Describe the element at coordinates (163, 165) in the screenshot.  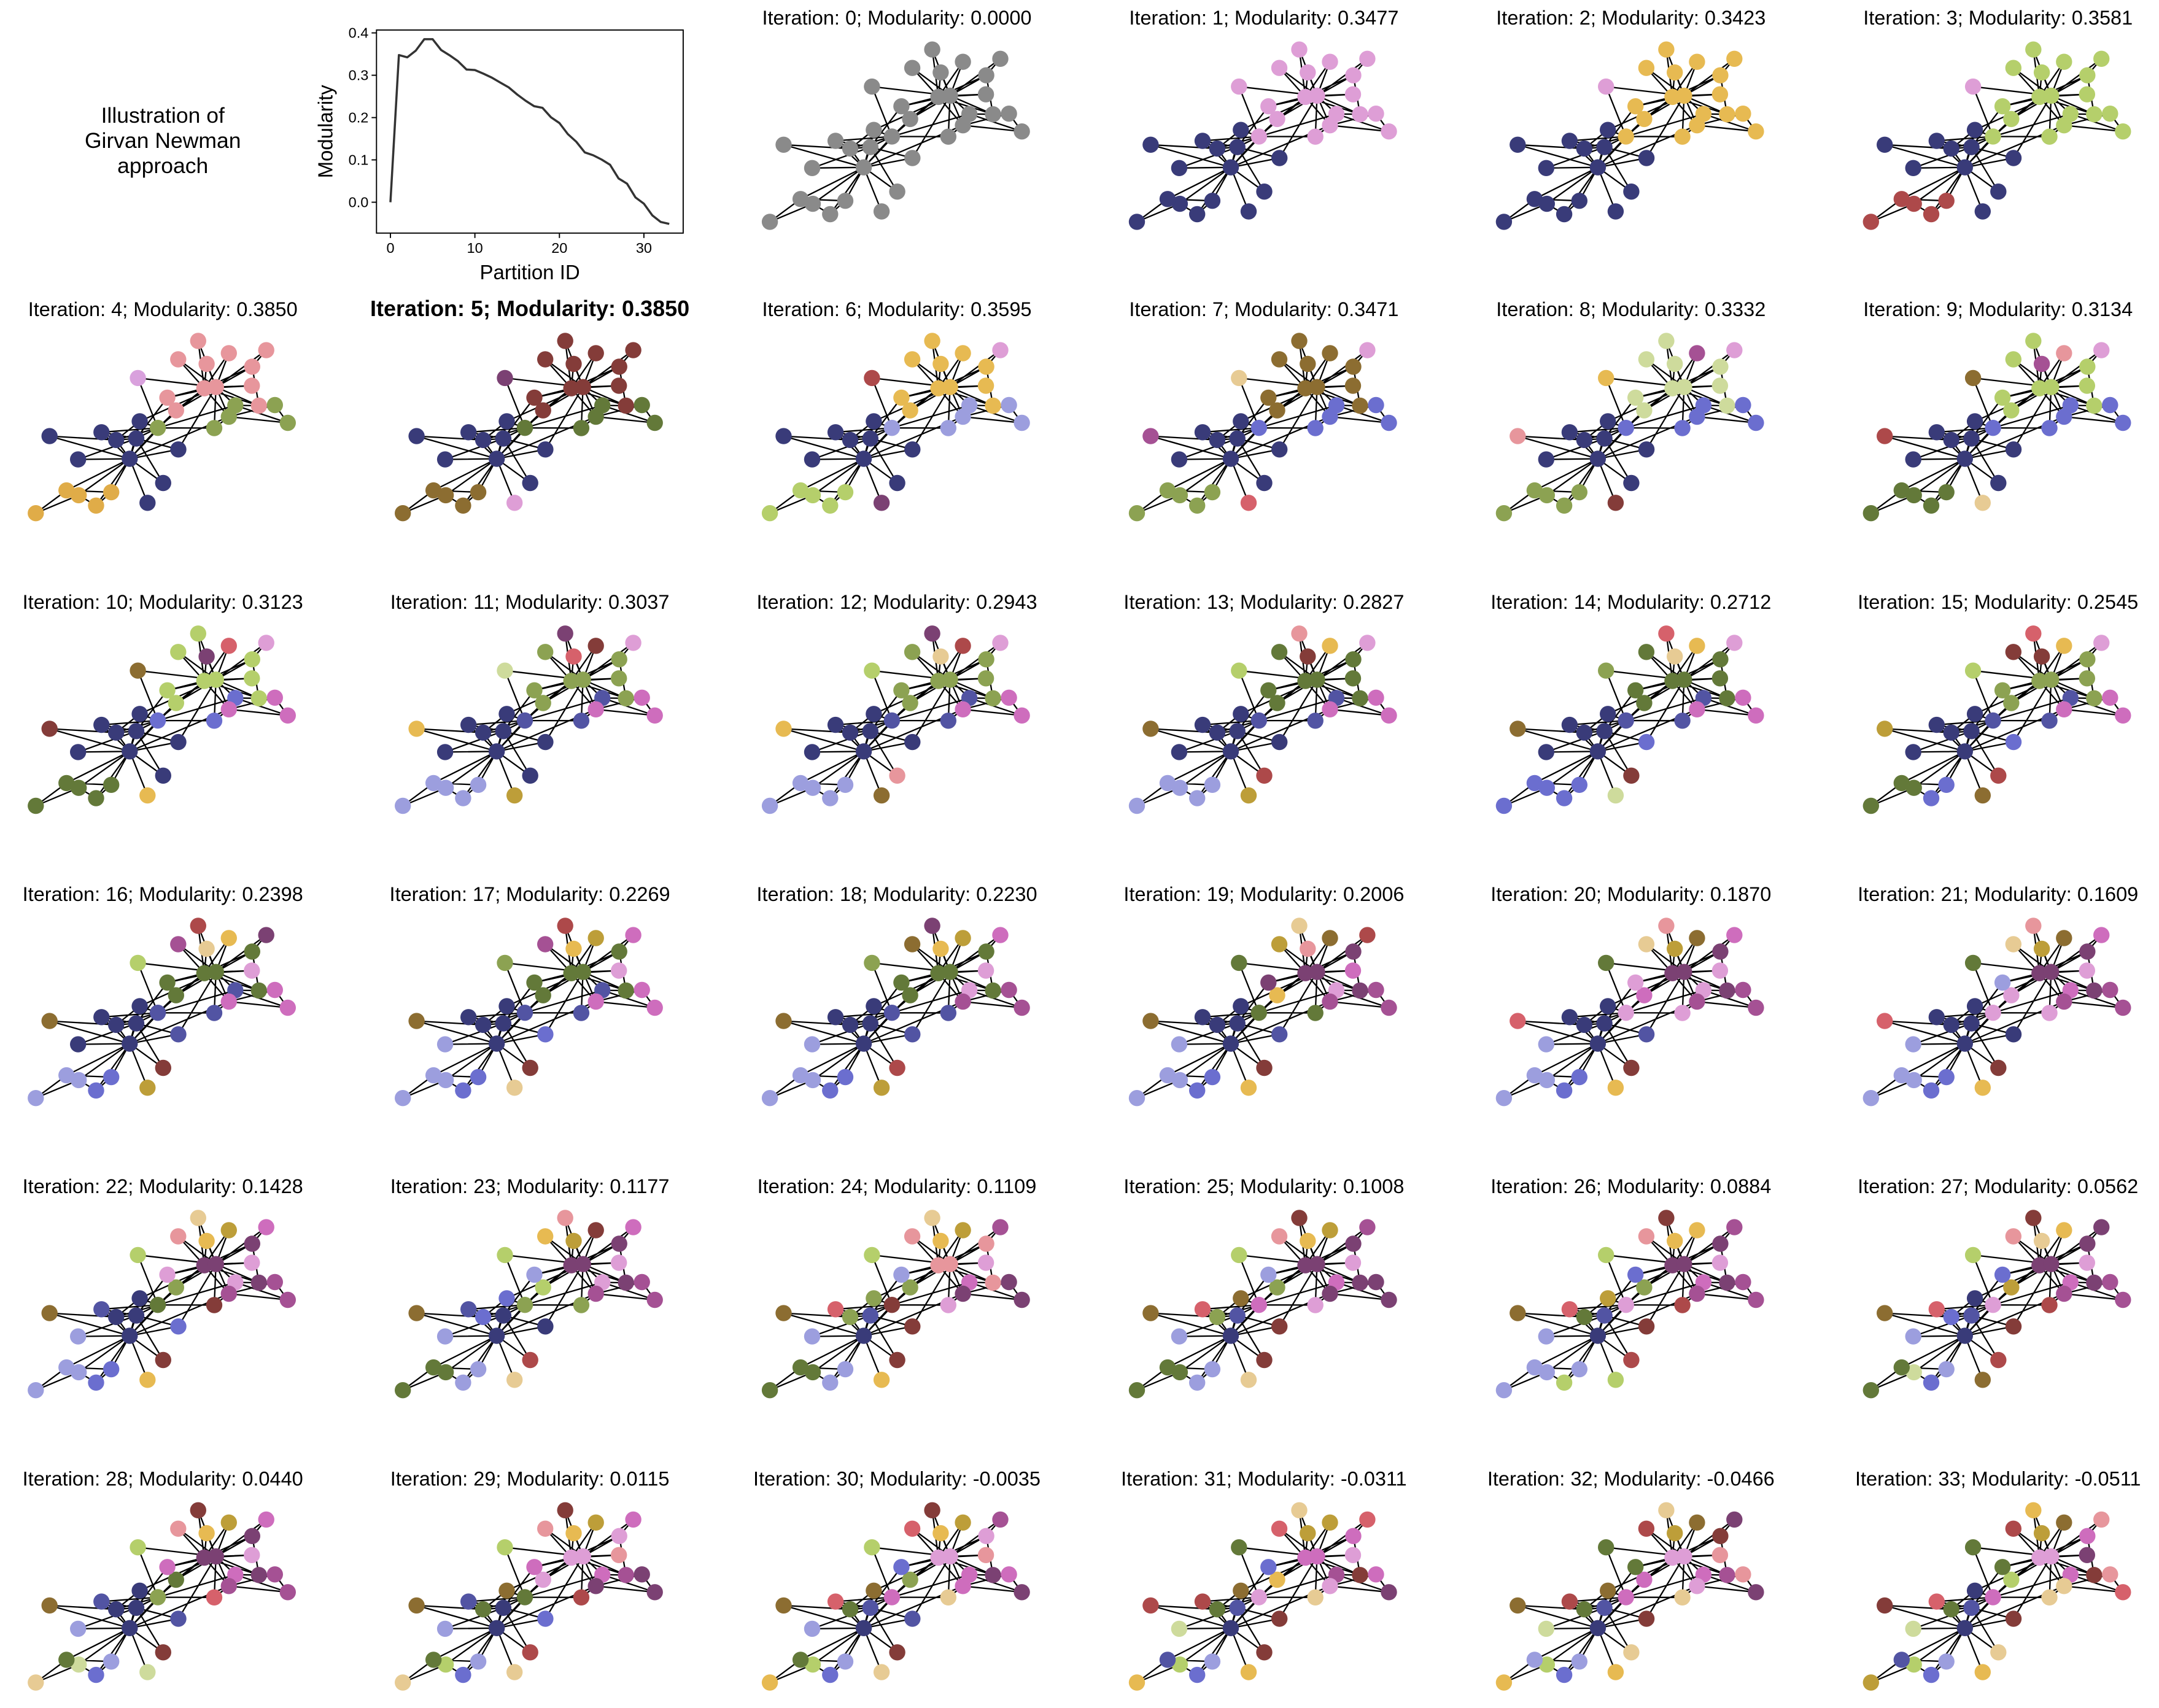
I see `svg-text: approach` at that location.